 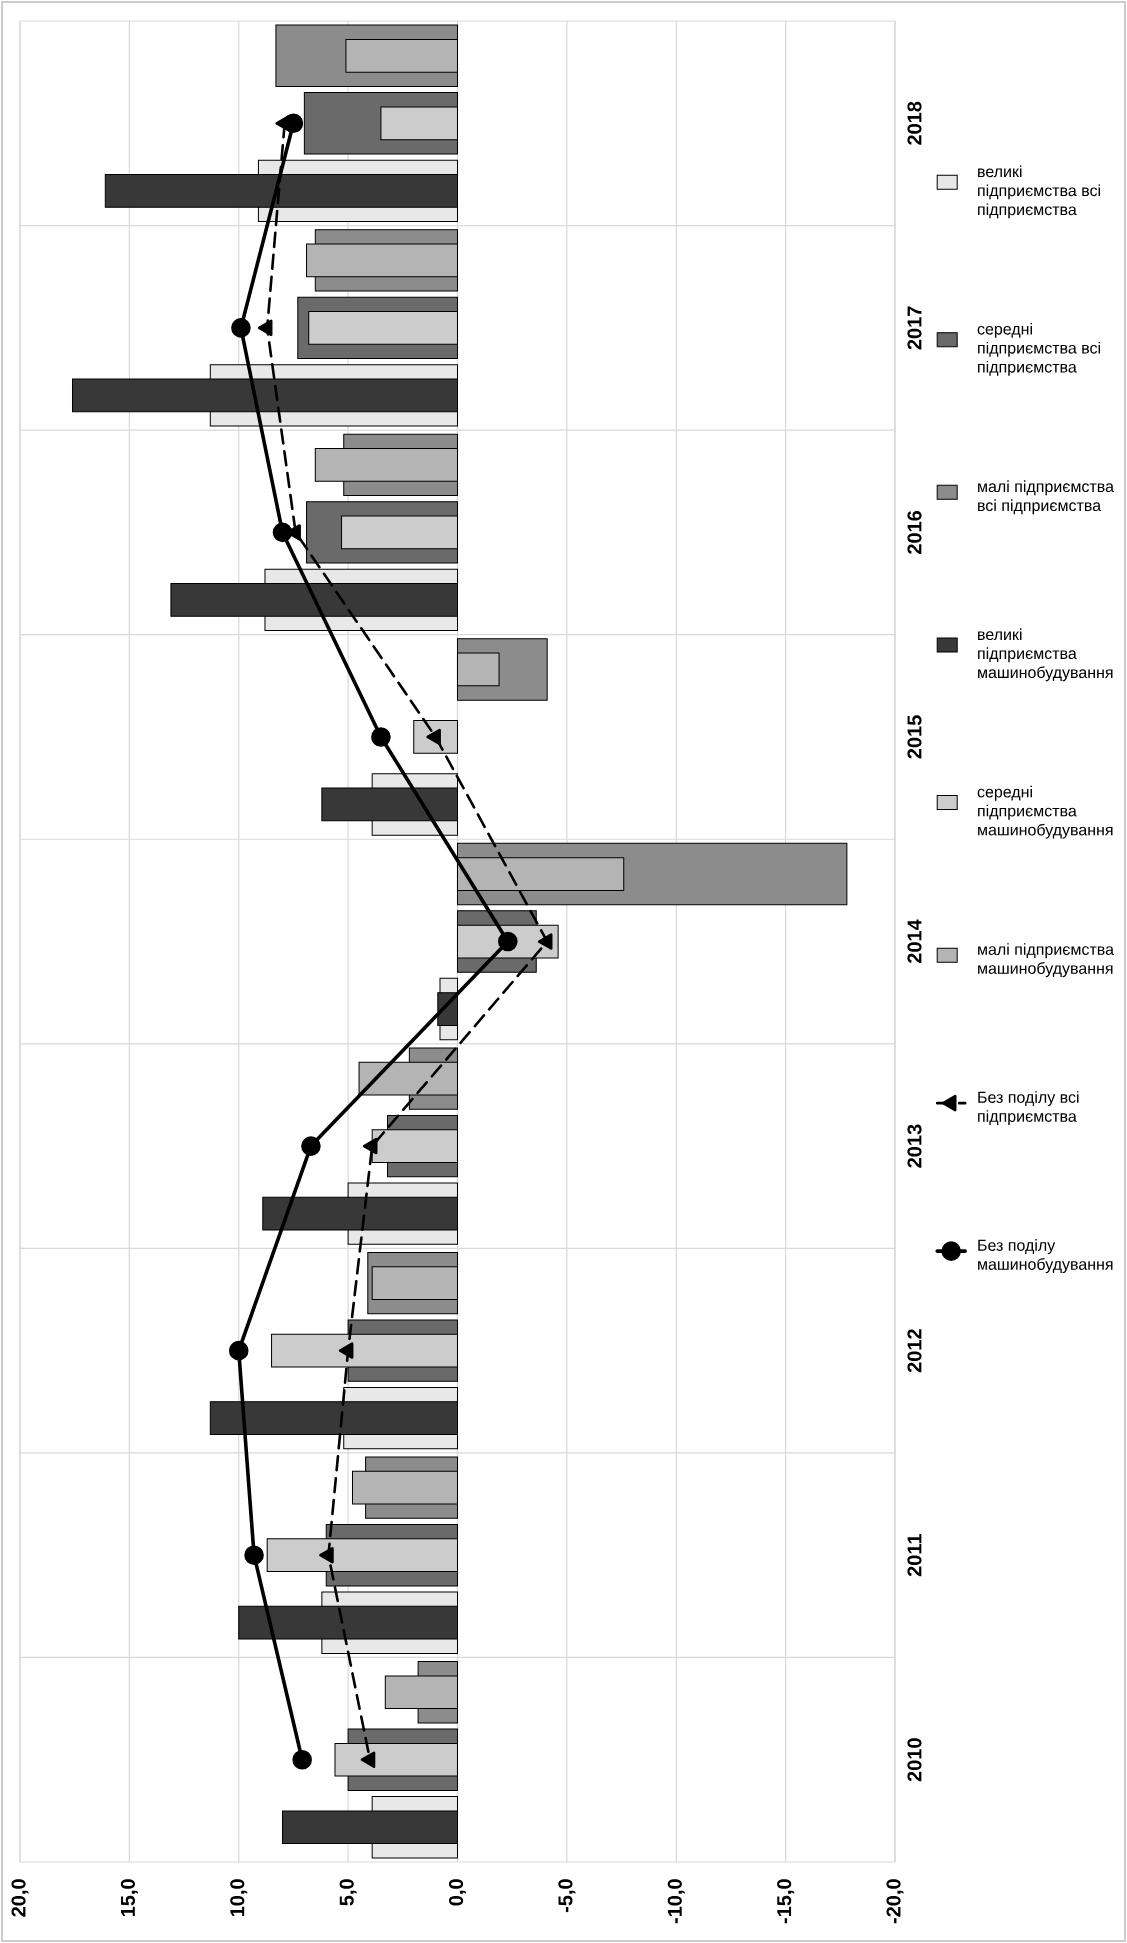 I want to click on x-tick-label: 20,0, so click(x=20, y=1898).